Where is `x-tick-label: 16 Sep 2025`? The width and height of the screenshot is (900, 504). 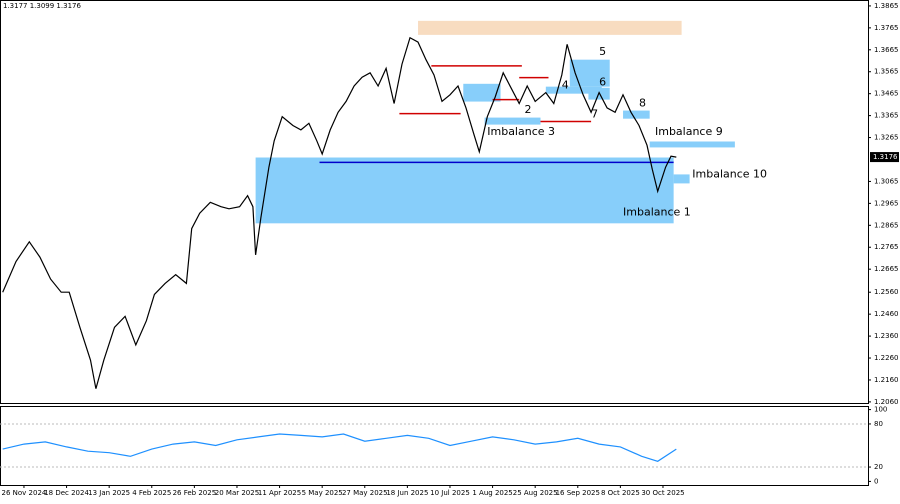
x-tick-label: 16 Sep 2025 is located at coordinates (578, 493).